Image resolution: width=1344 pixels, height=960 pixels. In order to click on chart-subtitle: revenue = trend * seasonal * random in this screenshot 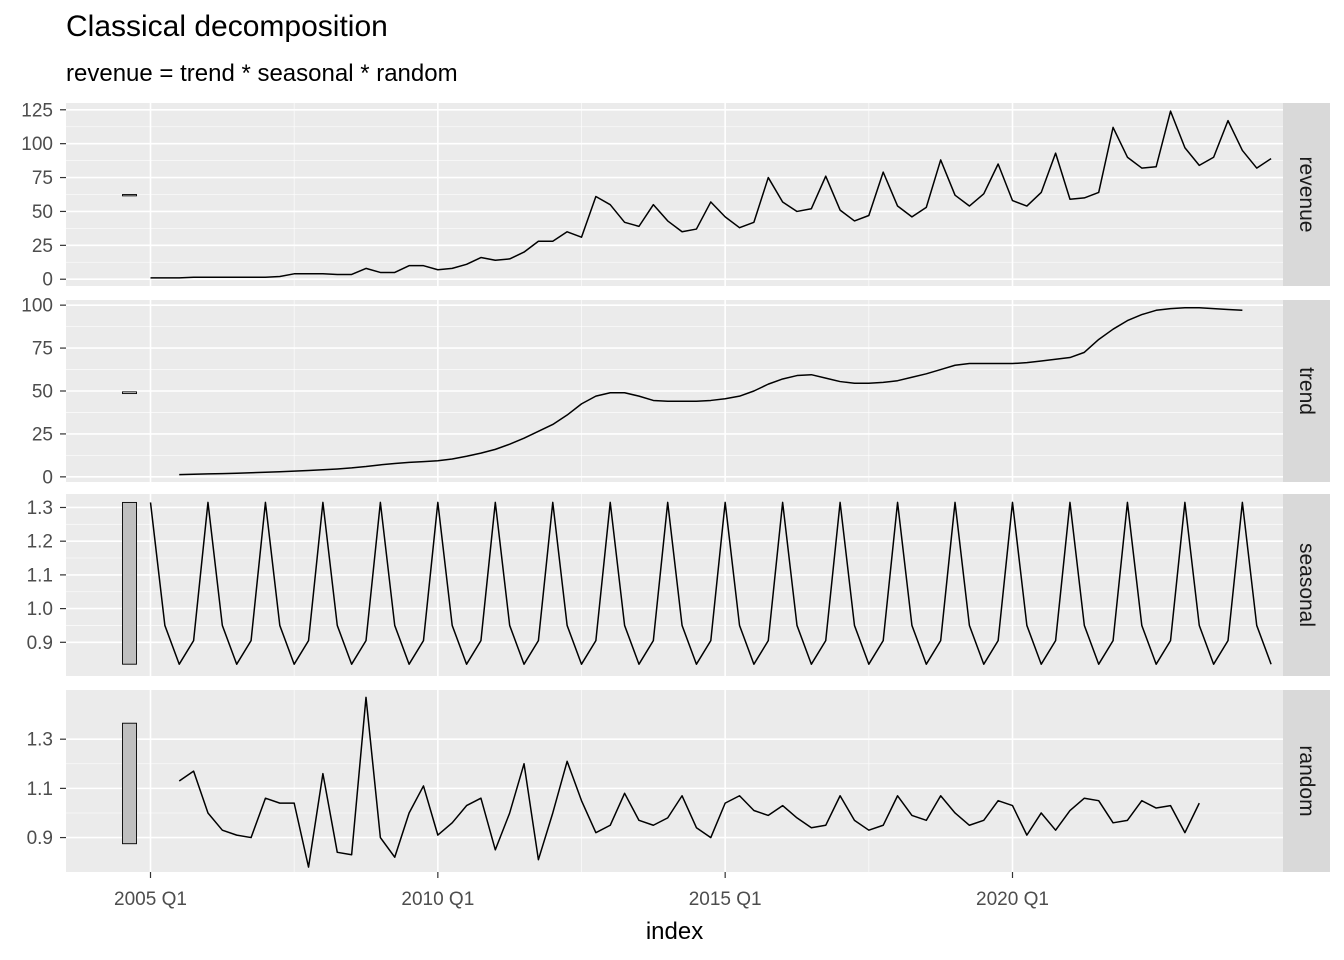, I will do `click(262, 73)`.